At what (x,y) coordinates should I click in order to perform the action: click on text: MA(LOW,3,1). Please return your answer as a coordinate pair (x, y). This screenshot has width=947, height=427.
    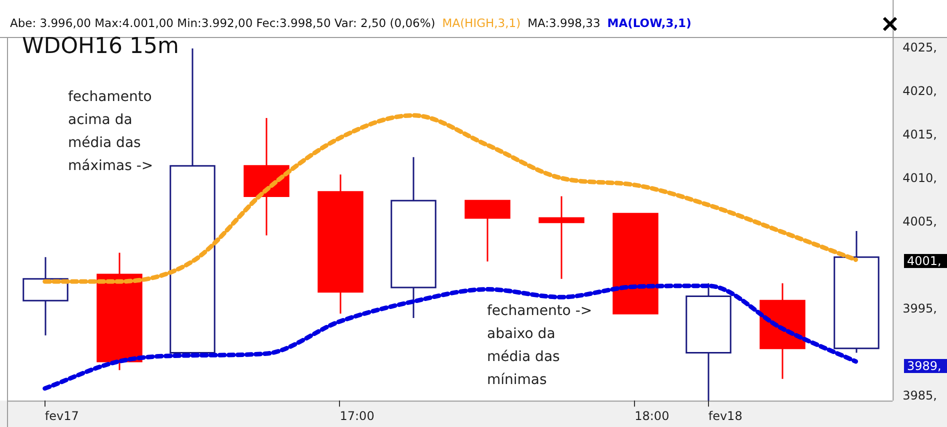
    Looking at the image, I should click on (649, 23).